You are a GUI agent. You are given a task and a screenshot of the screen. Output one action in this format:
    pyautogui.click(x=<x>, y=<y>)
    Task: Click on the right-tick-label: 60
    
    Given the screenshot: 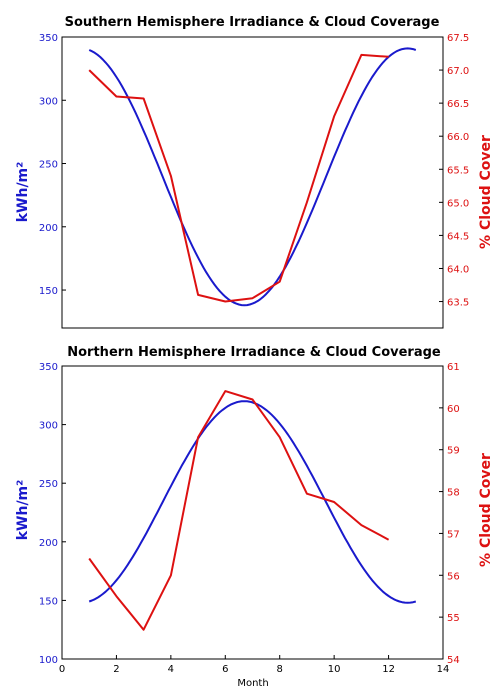 What is the action you would take?
    pyautogui.click(x=453, y=409)
    